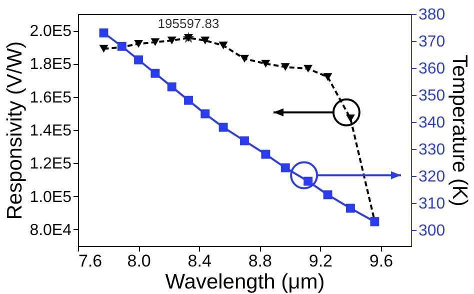 The height and width of the screenshot is (294, 474). Describe the element at coordinates (51, 97) in the screenshot. I see `y-tick-label: 1.6E5` at that location.